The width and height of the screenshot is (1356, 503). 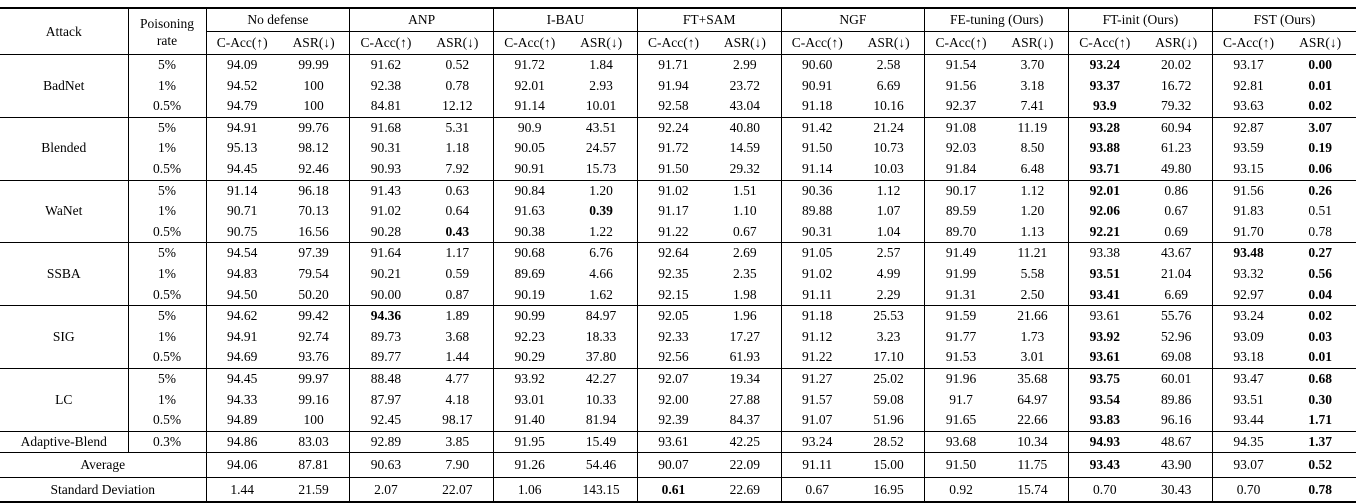 What do you see at coordinates (1320, 294) in the screenshot?
I see `metric-value: 0.04` at bounding box center [1320, 294].